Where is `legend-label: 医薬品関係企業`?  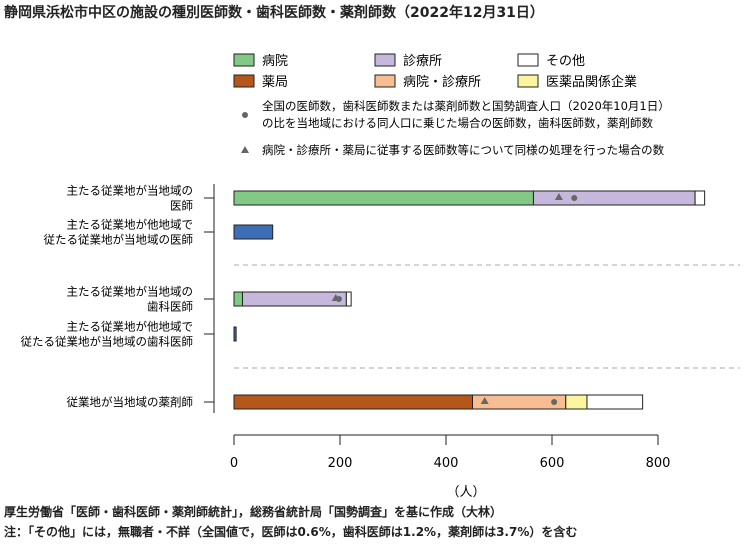 legend-label: 医薬品関係企業 is located at coordinates (591, 82).